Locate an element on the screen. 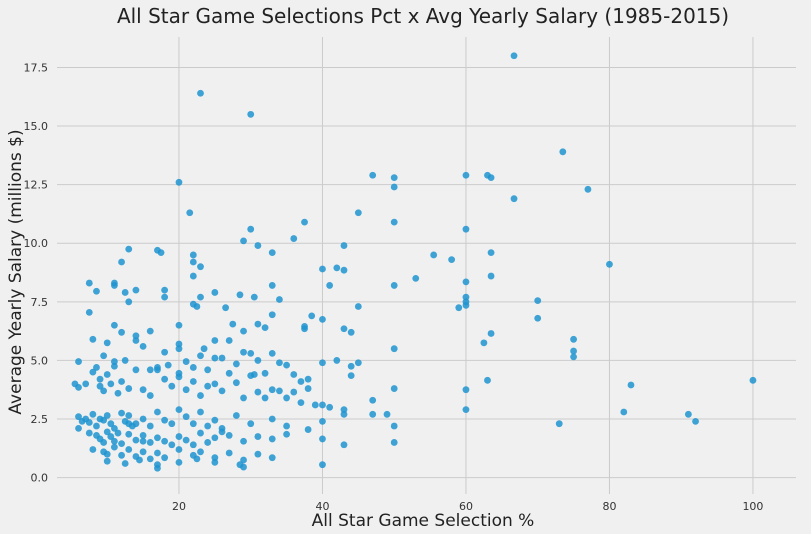 The width and height of the screenshot is (811, 534). y-tick-label: 10.0 is located at coordinates (36, 243).